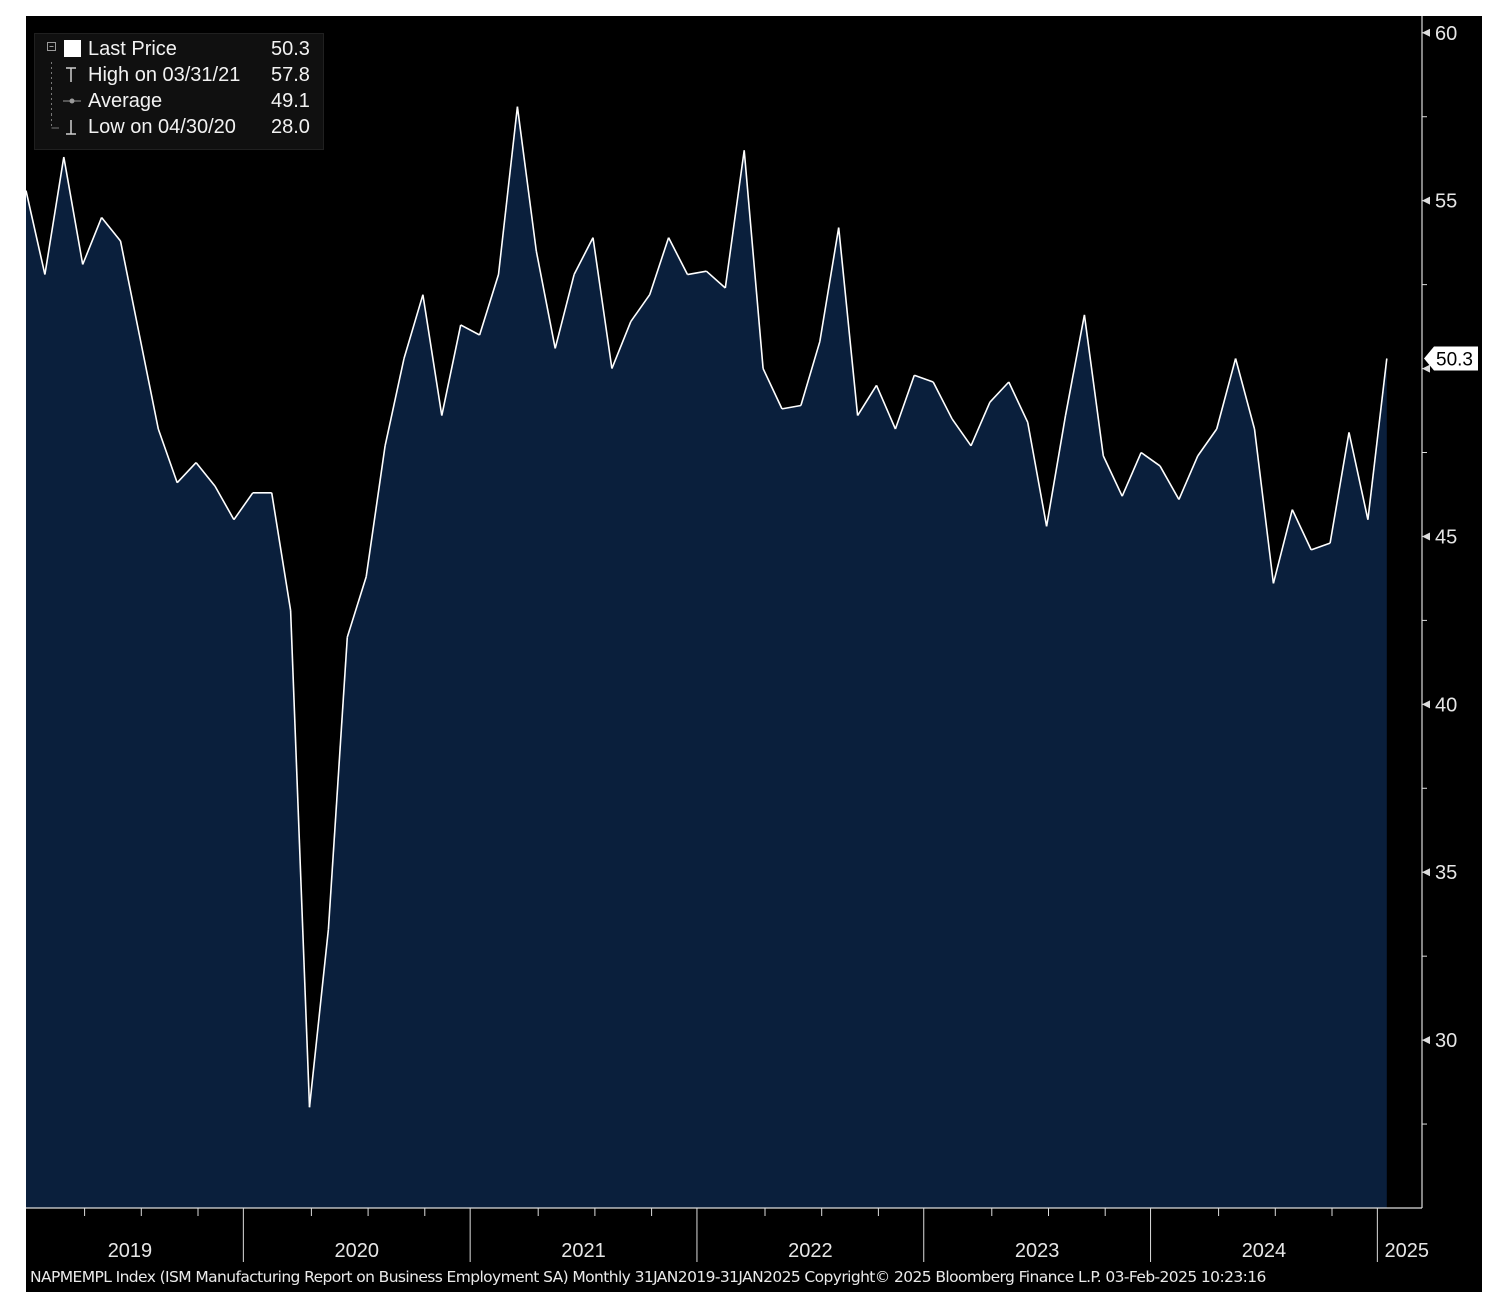 The width and height of the screenshot is (1494, 1312). Describe the element at coordinates (64, 48) in the screenshot. I see `collapse-box-icon` at that location.